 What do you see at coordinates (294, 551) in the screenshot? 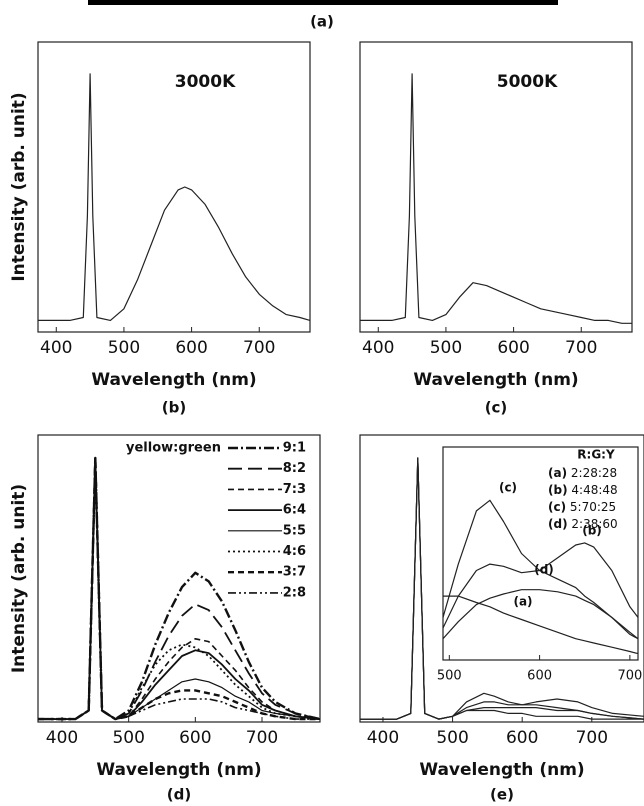
I see `legend-label: 4:6` at bounding box center [294, 551].